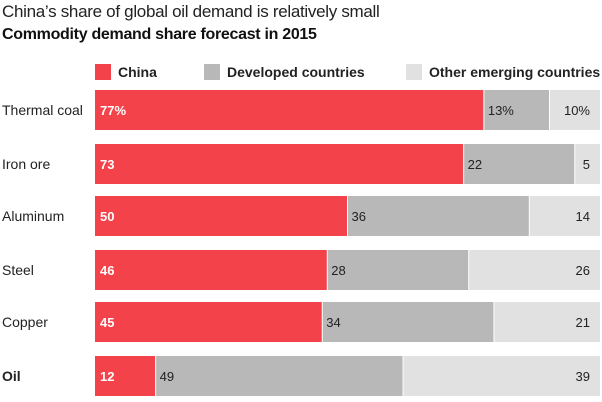 The width and height of the screenshot is (602, 402). I want to click on data-label: 36, so click(359, 216).